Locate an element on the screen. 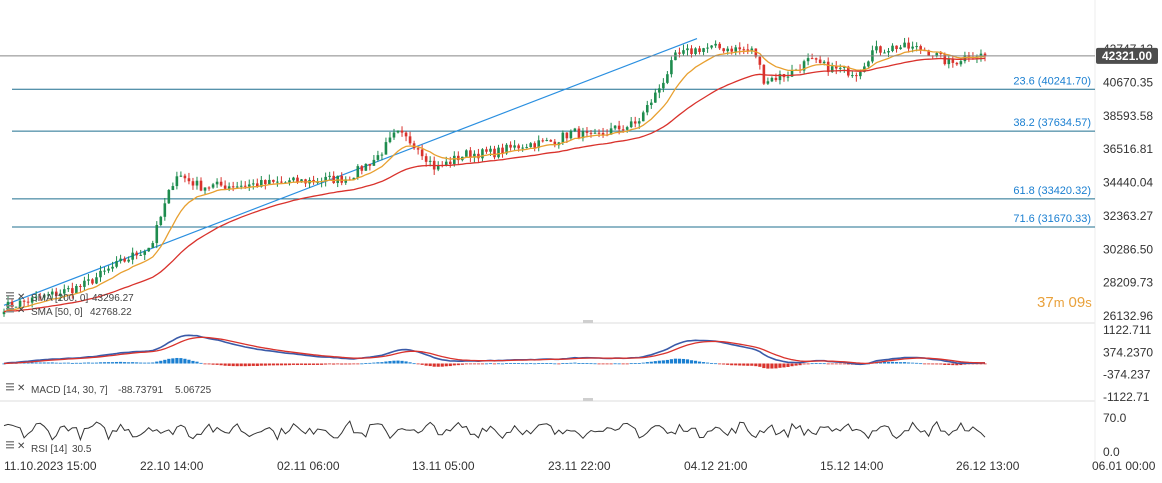 The image size is (1162, 483). macd-legend: ✕ MACD [14, 30, 7] -88.73791 5.06725 is located at coordinates (109, 389).